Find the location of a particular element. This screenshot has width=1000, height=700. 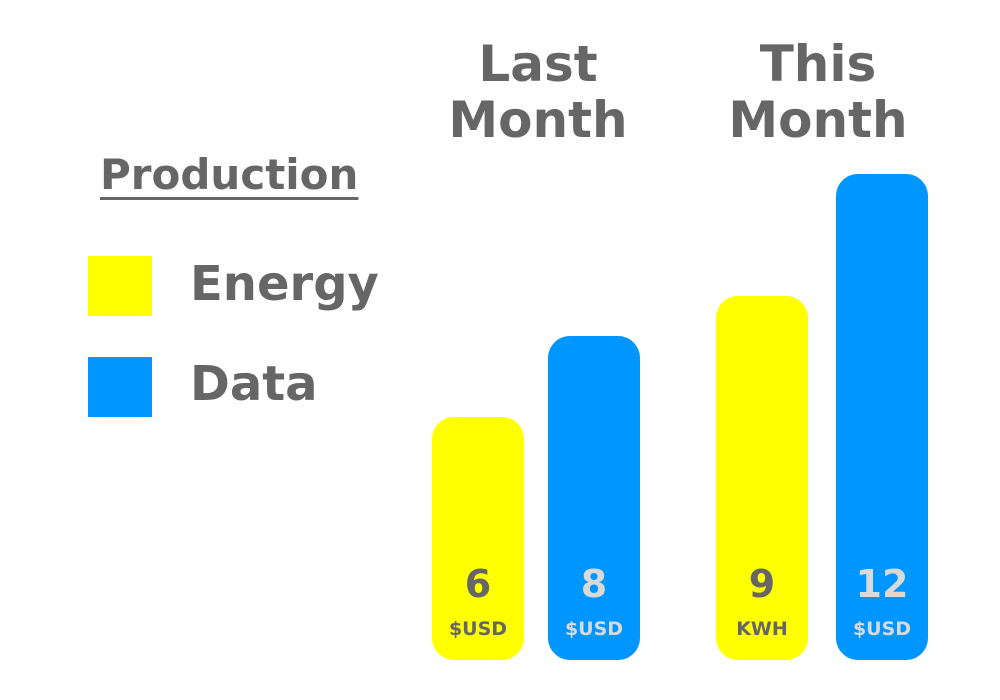

legend-title: Production is located at coordinates (229, 174).